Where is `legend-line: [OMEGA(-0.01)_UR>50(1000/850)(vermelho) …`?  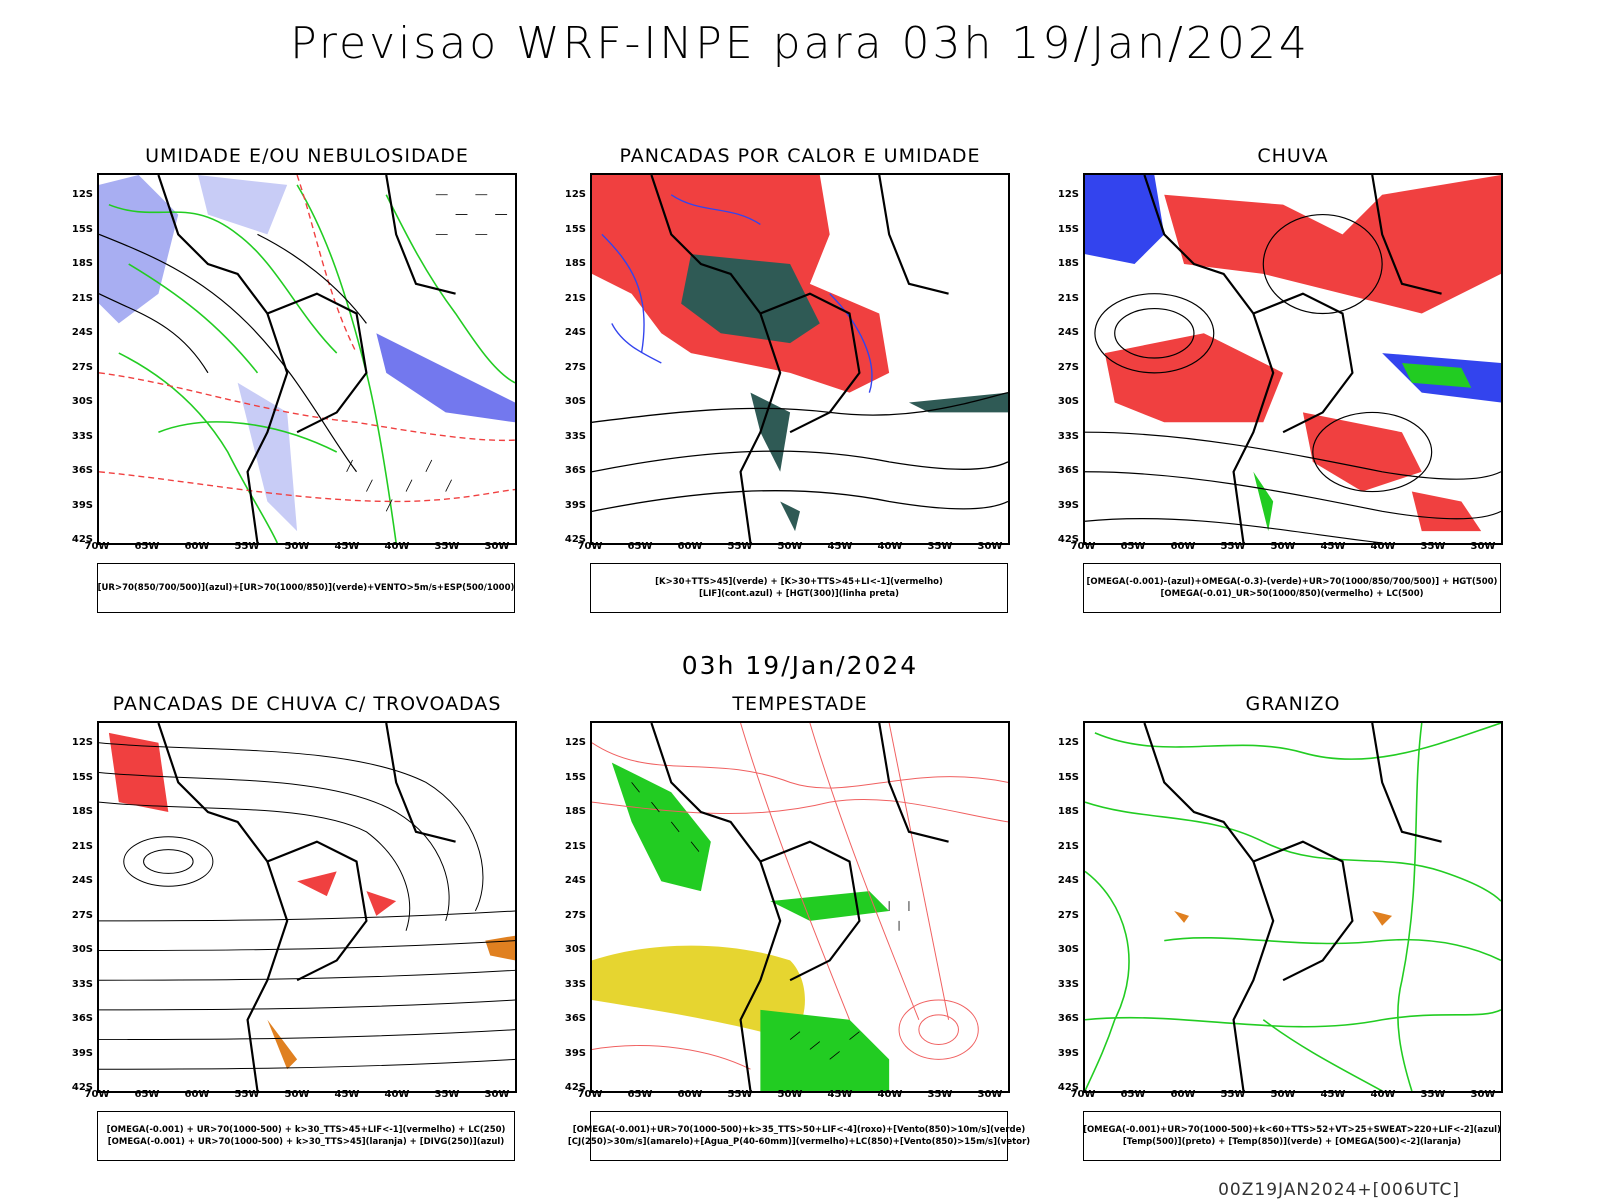
legend-line: [OMEGA(-0.01)_UR>50(1000/850)(vermelho) … is located at coordinates (1292, 594).